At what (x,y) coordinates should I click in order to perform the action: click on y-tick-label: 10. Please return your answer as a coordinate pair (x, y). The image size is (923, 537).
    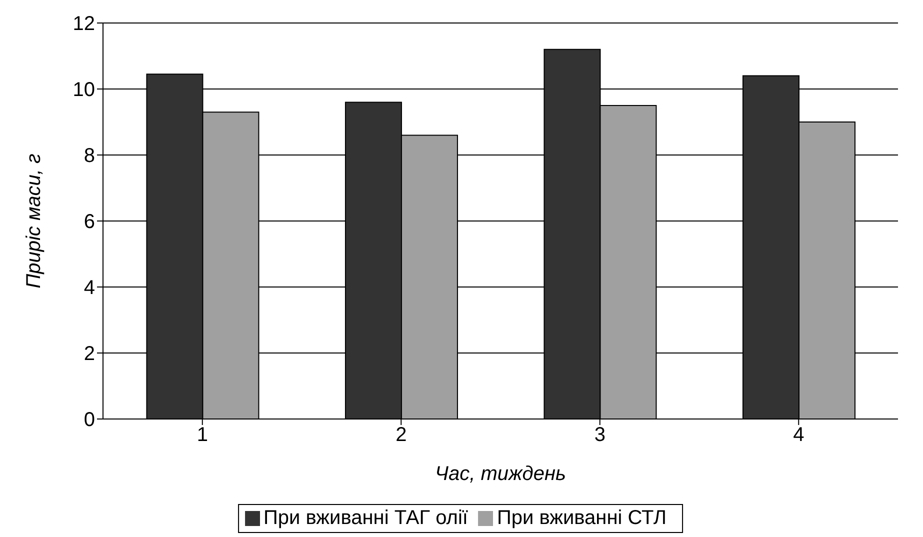
    Looking at the image, I should click on (83, 90).